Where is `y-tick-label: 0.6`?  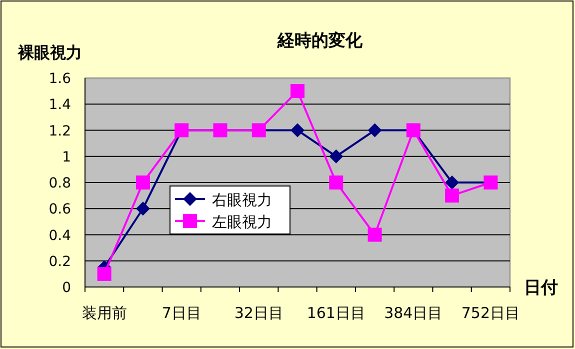 y-tick-label: 0.6 is located at coordinates (60, 210).